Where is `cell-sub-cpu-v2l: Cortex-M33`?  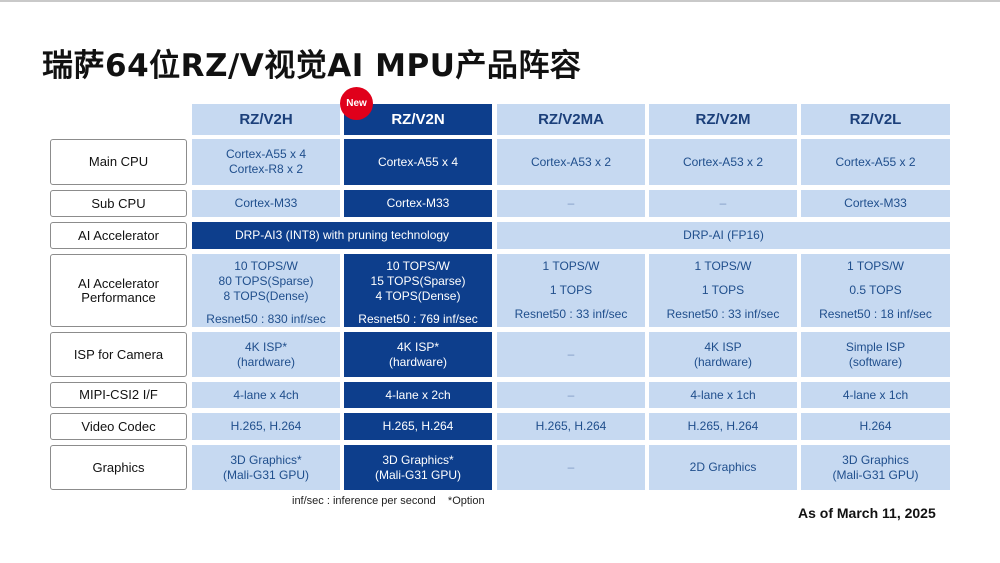
cell-sub-cpu-v2l: Cortex-M33 is located at coordinates (875, 203).